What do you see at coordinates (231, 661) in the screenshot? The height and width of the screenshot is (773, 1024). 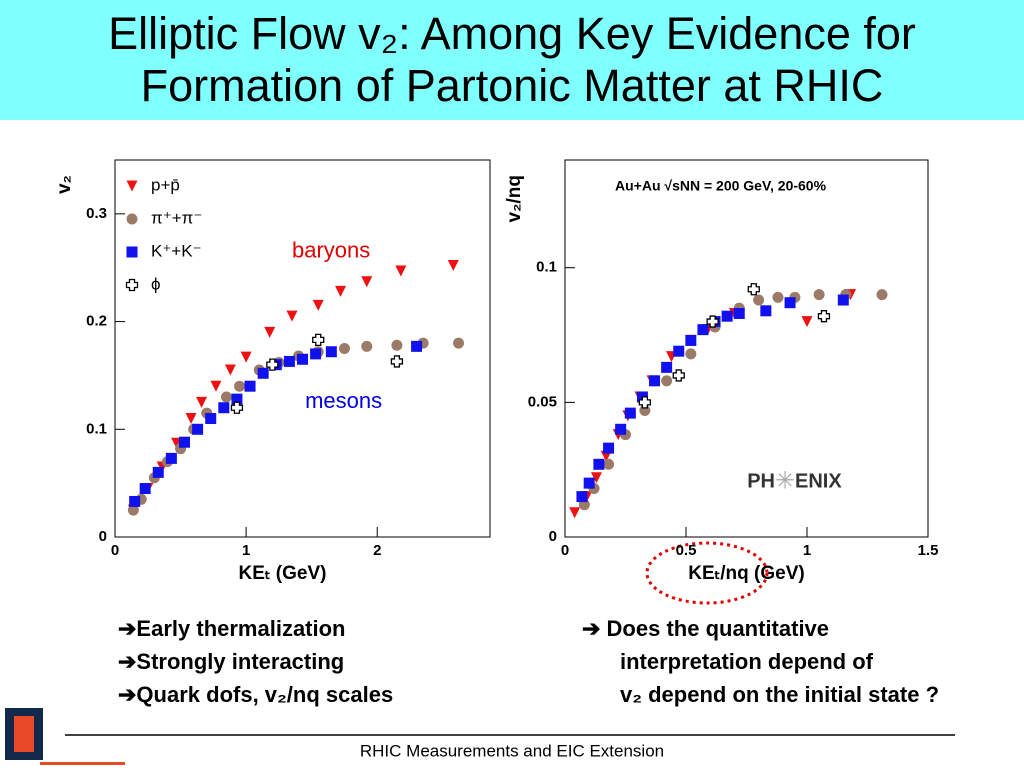 I see `bullet: ➔Strongly interacting` at bounding box center [231, 661].